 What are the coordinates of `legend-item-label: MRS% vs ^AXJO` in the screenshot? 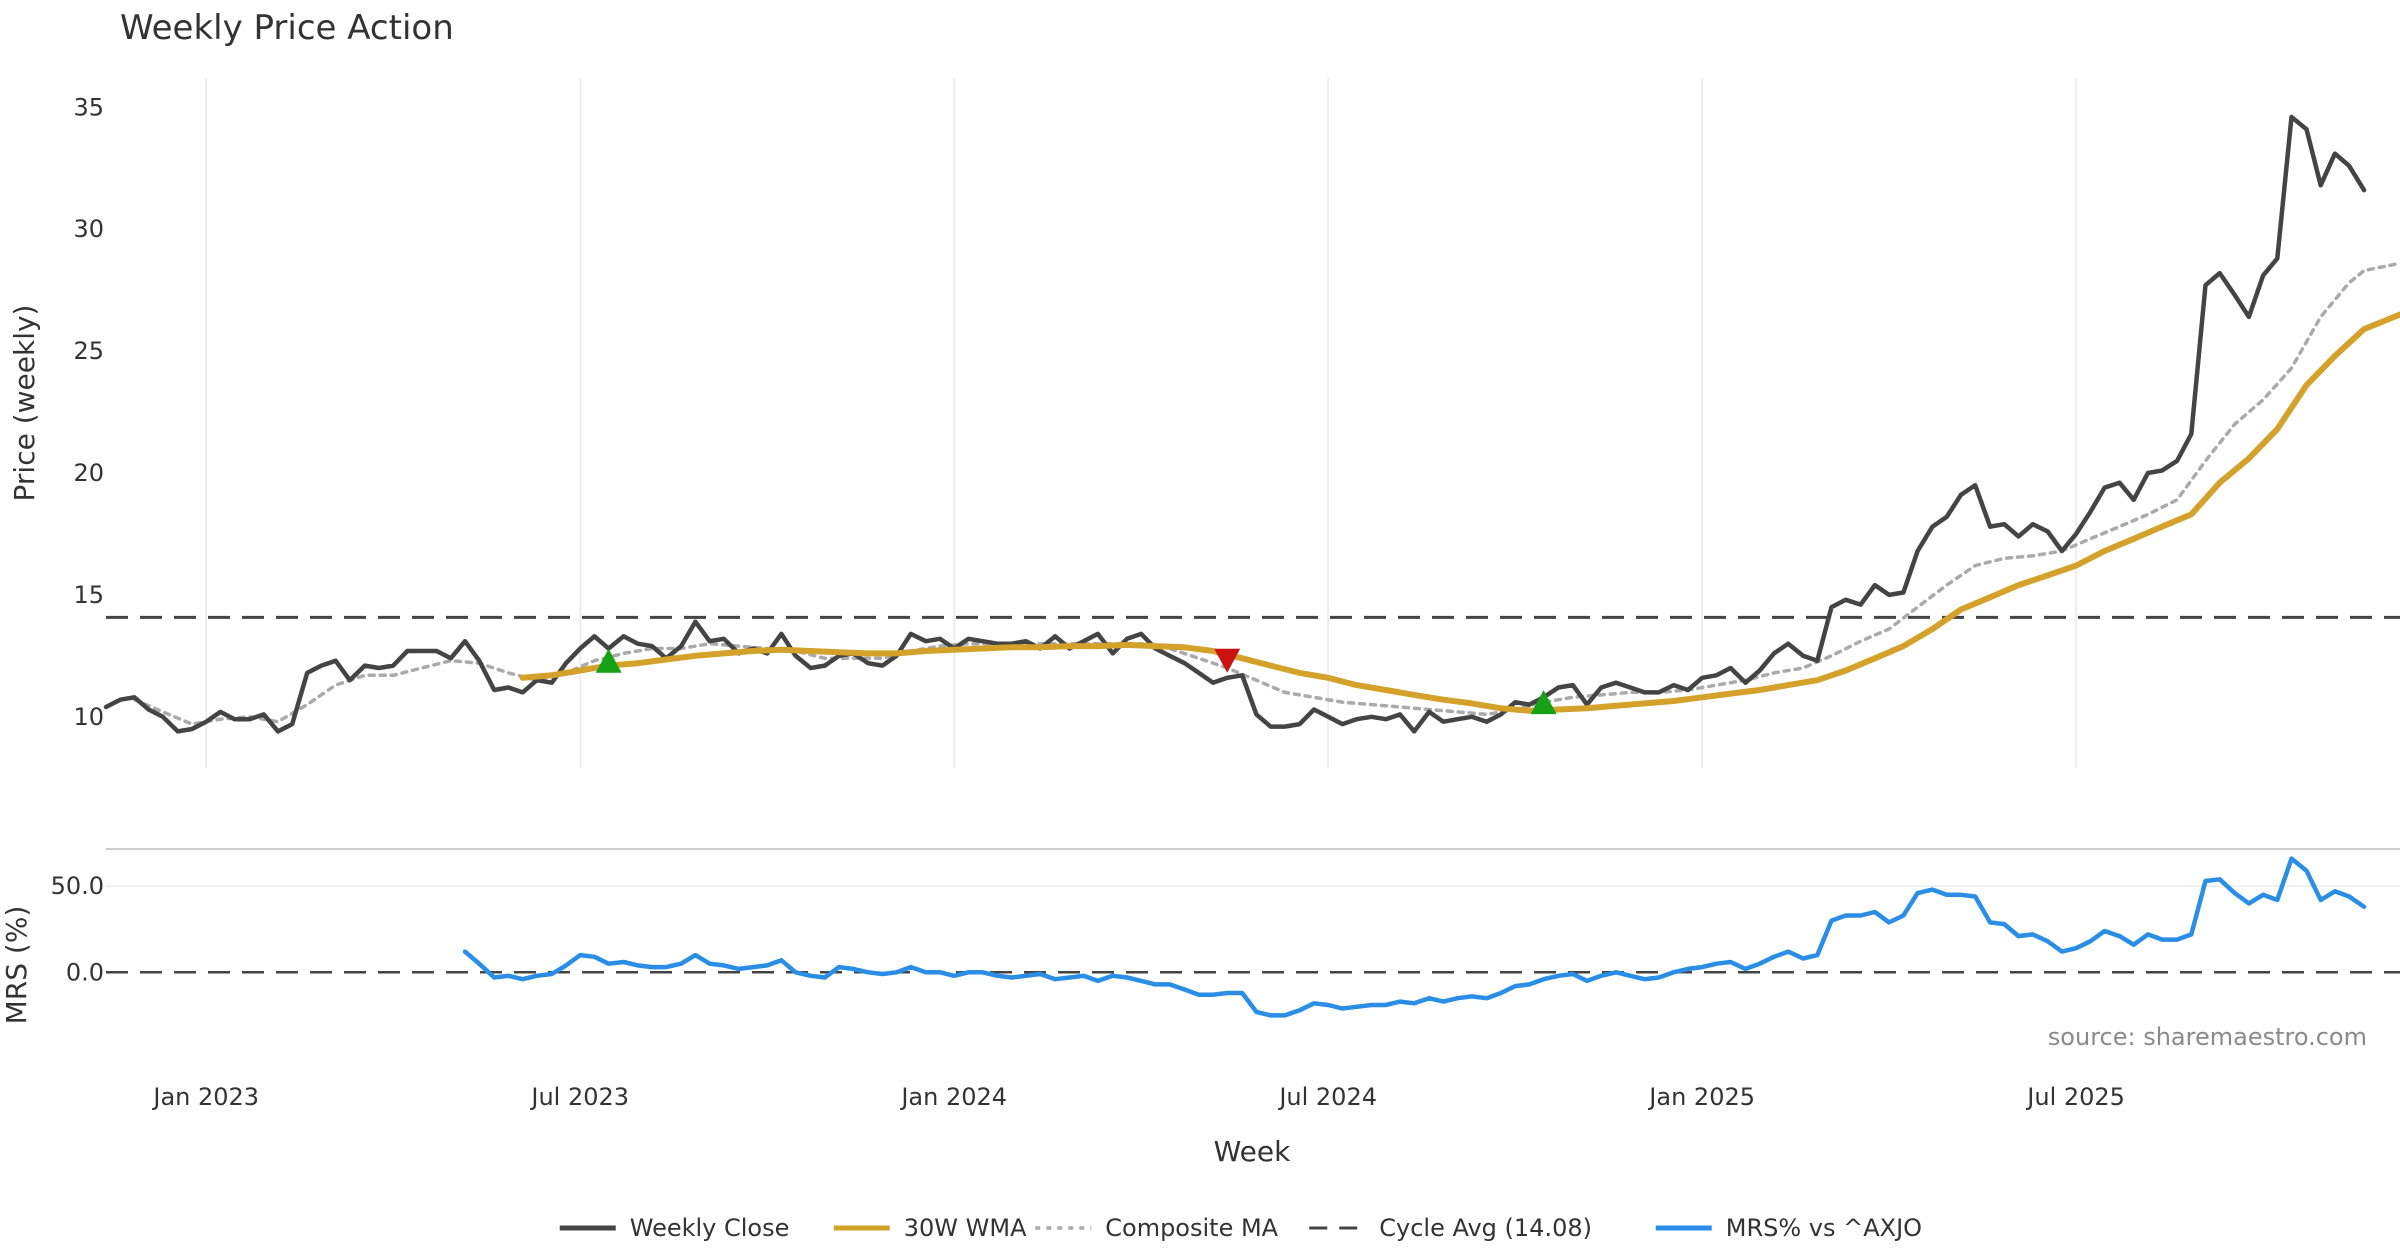 It's located at (1824, 1228).